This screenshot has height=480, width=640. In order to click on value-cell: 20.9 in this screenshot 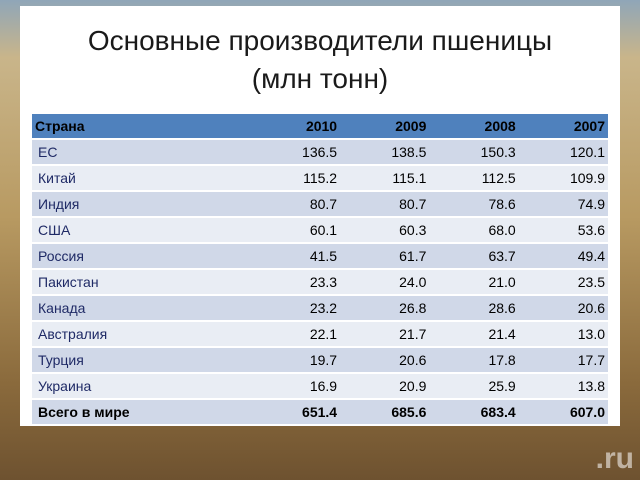, I will do `click(385, 386)`.